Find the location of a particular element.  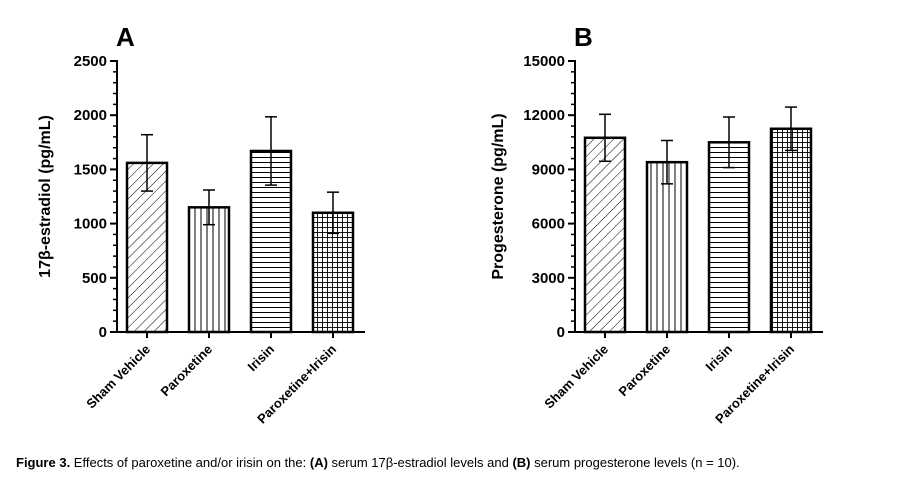

panel-a-y-axis-label: 17β-estradiol (pg/mL) is located at coordinates (45, 196).